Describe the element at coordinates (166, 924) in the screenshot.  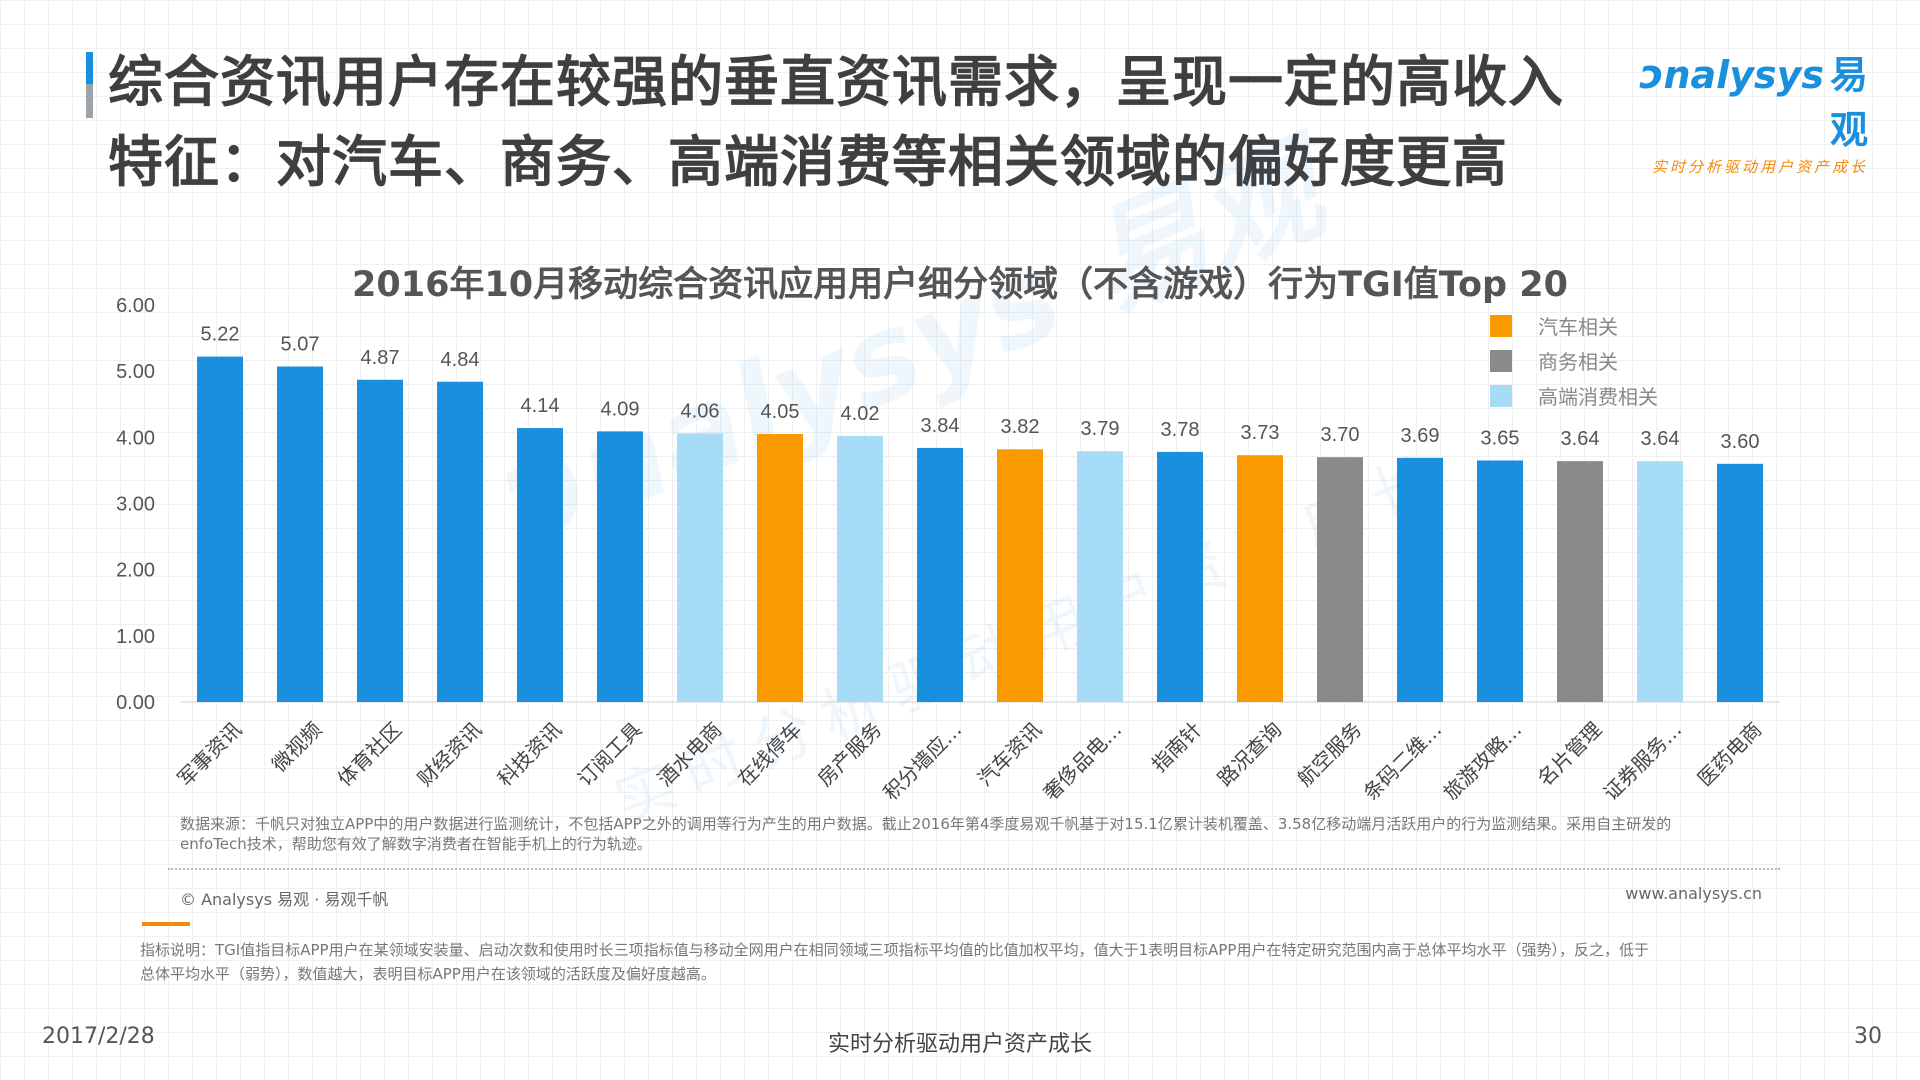
I see `orange-accent-line` at that location.